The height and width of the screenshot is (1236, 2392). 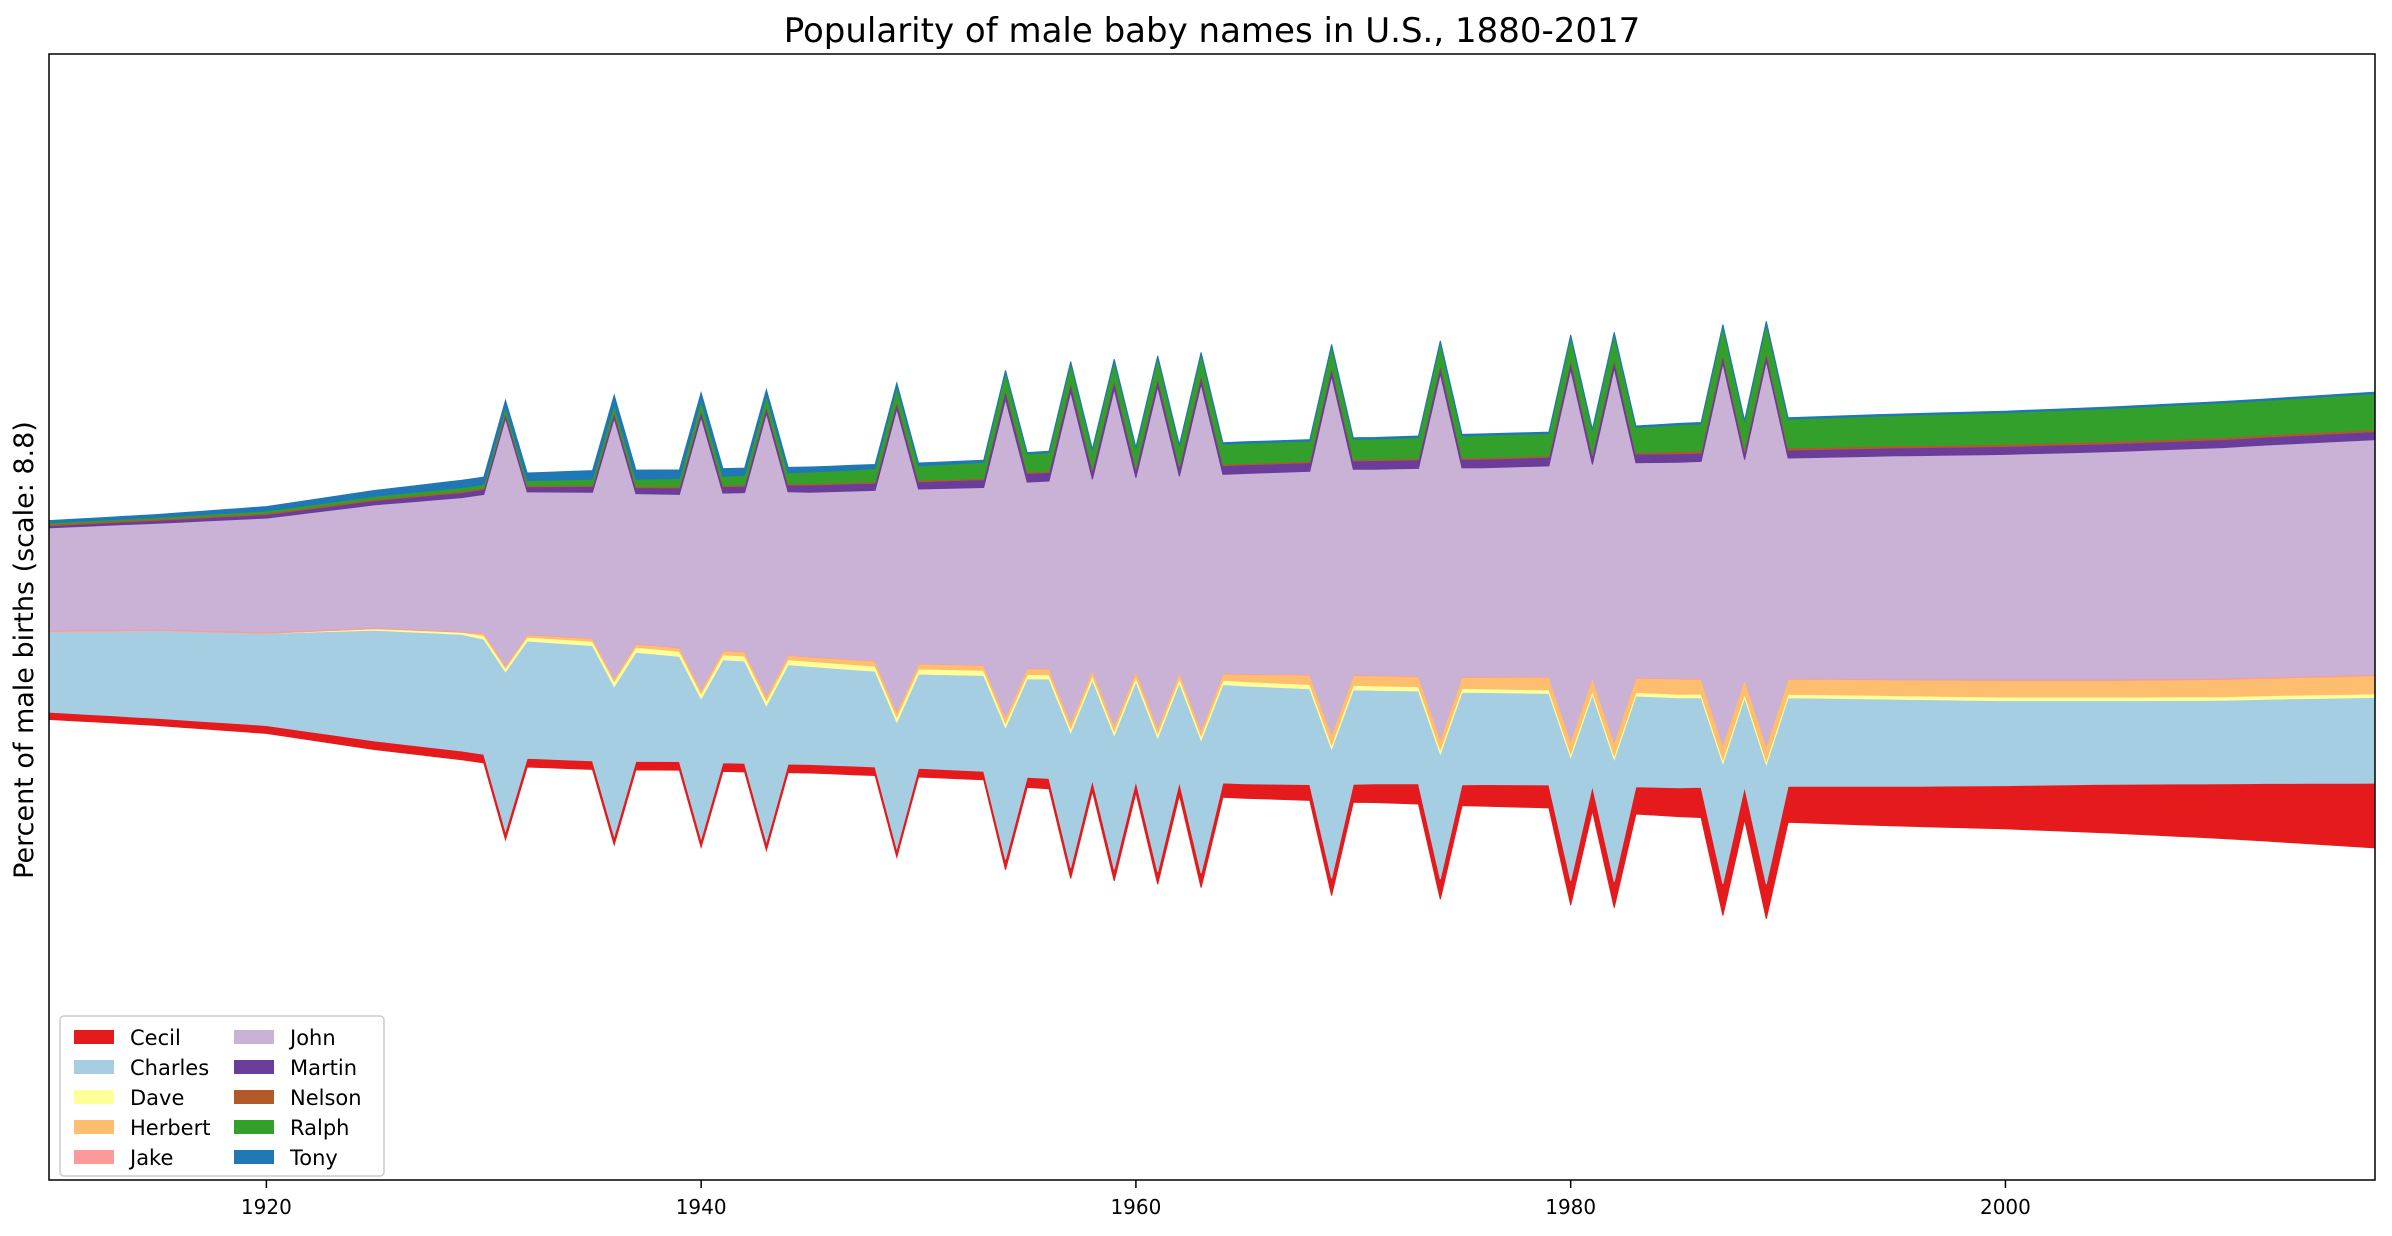 I want to click on x-tick-label: 1960, so click(x=1135, y=1207).